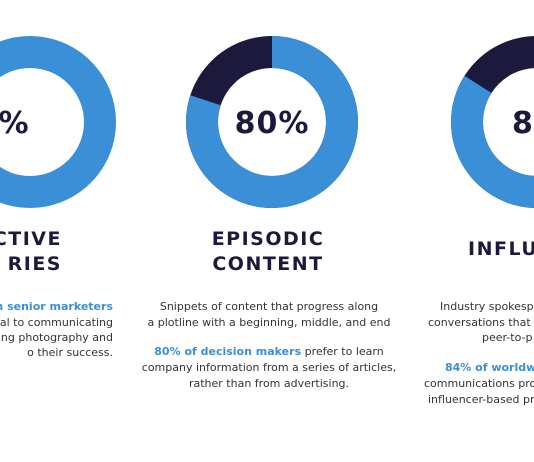 This screenshot has width=534, height=462. I want to click on body-line: 80% of decision makers prefer to learn, so click(268, 351).